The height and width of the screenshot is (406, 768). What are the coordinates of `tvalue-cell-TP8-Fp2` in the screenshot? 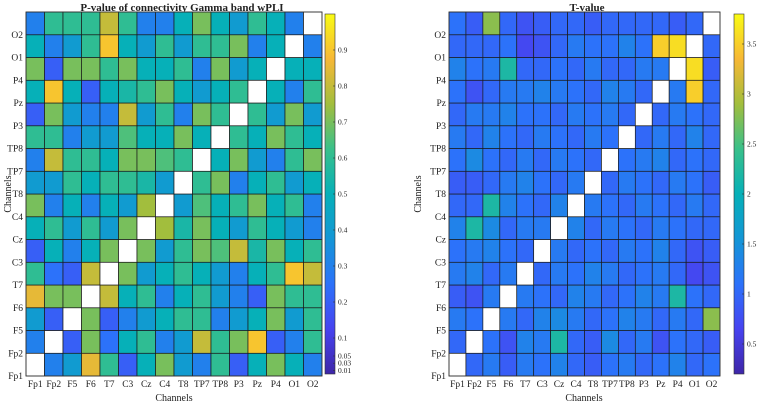 It's located at (474, 137).